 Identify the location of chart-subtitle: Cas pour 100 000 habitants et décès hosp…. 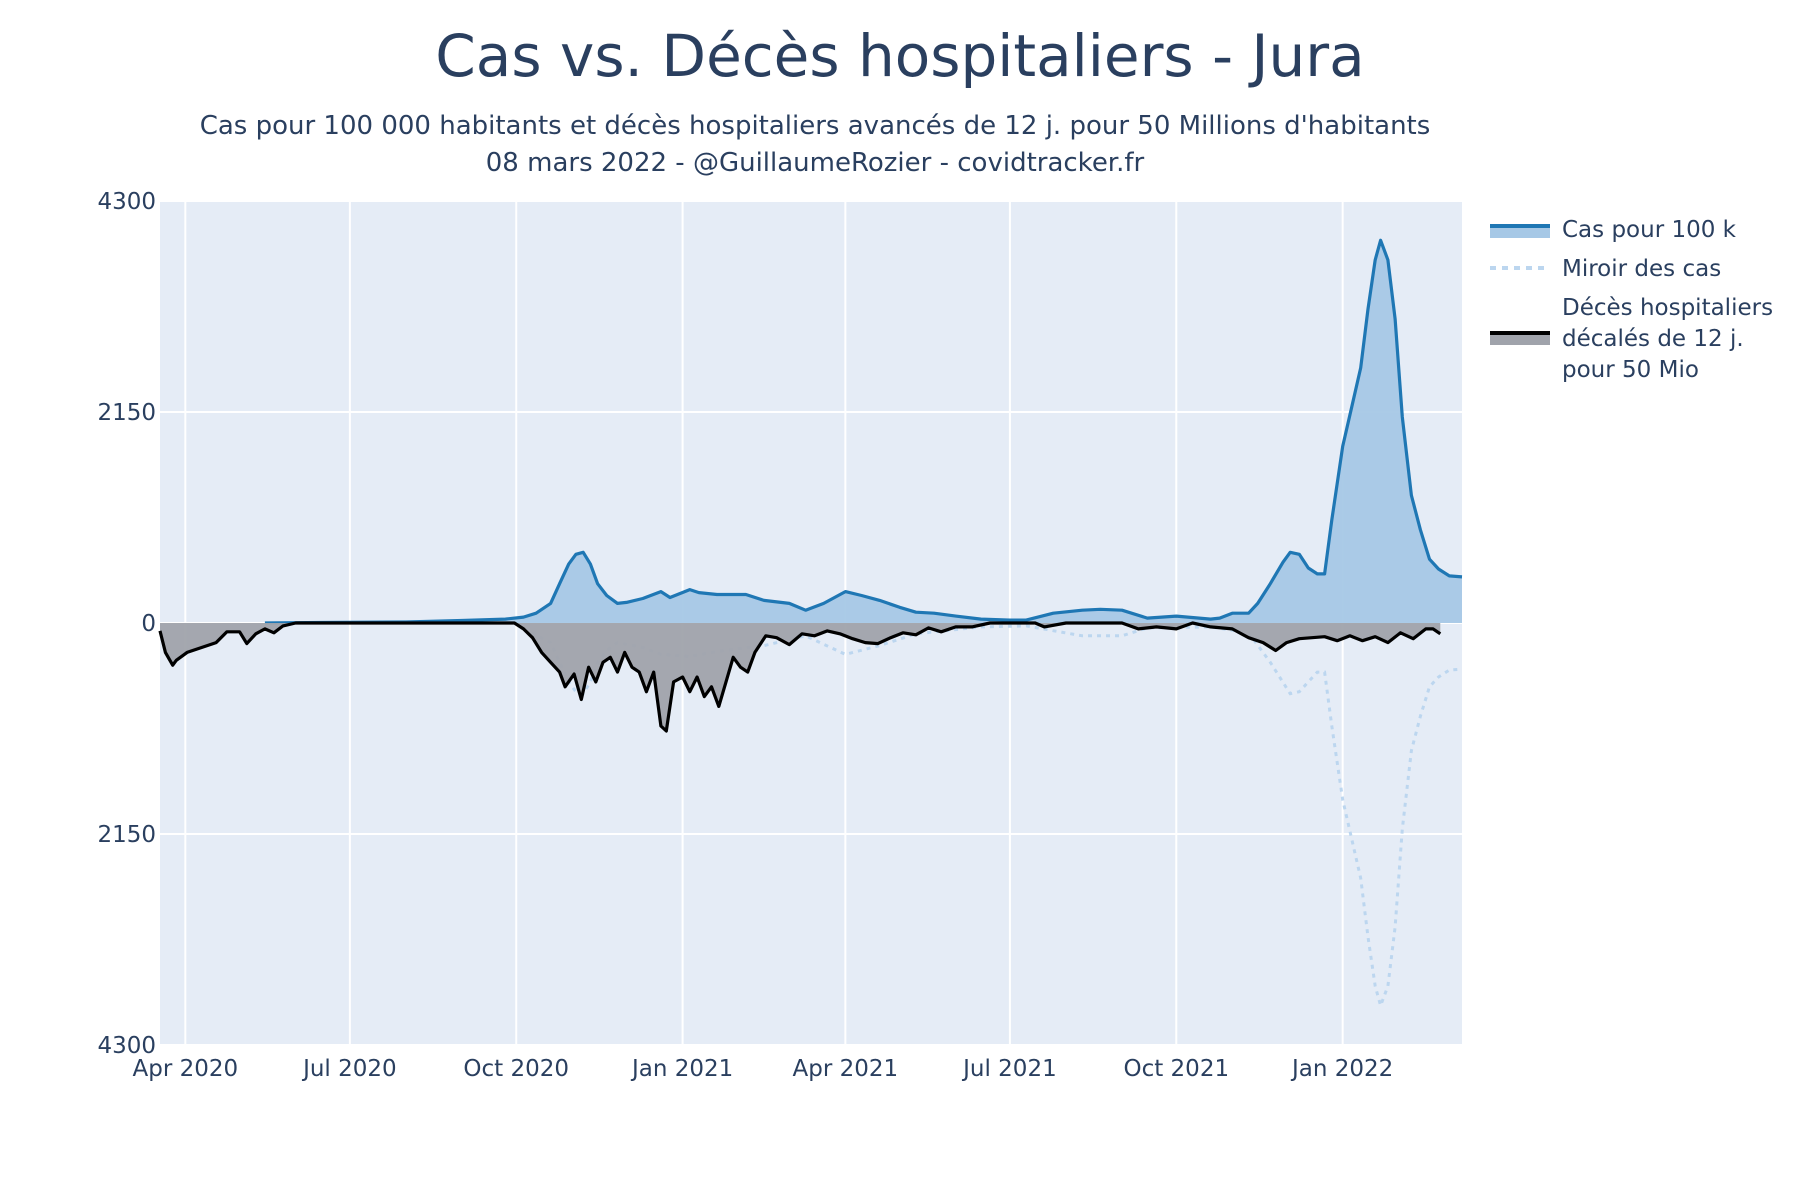
(815, 145).